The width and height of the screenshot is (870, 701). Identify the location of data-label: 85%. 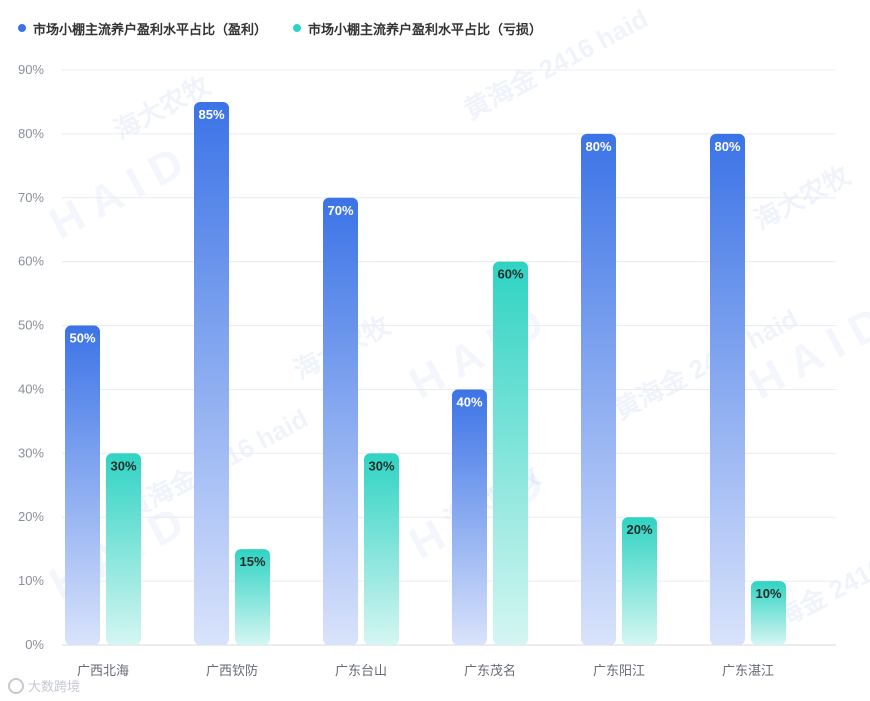
(211, 114).